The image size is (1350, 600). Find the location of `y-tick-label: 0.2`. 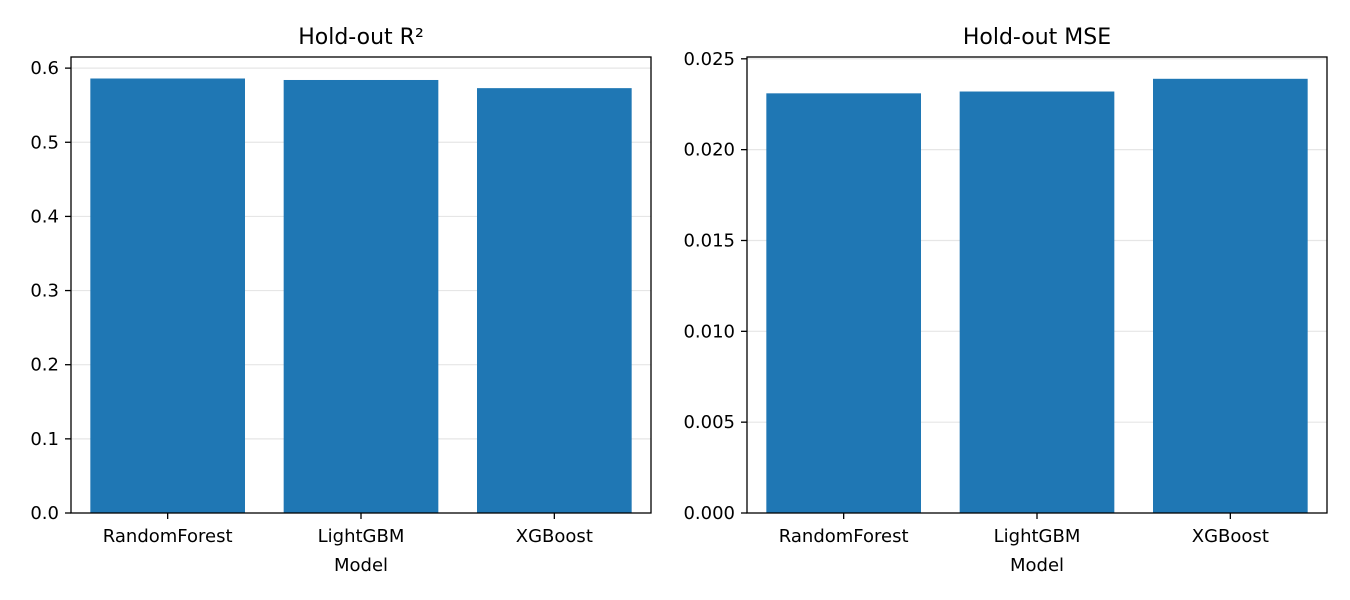

y-tick-label: 0.2 is located at coordinates (44, 365).